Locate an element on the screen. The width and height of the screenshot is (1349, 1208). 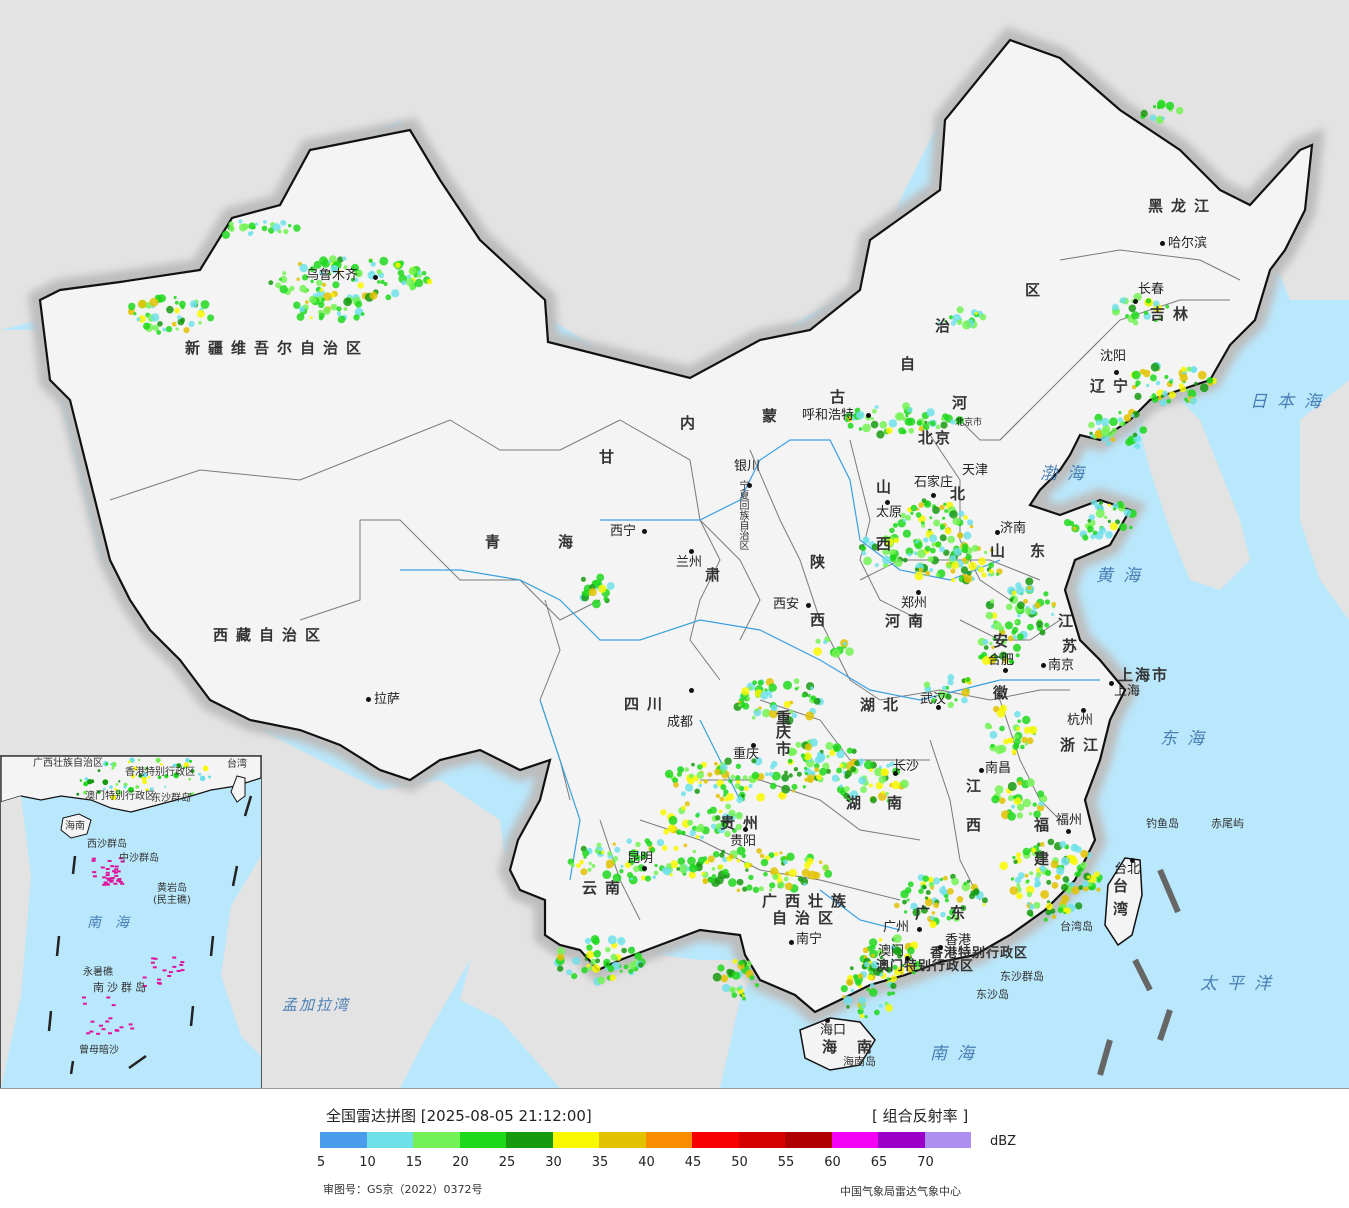
label-shandong-b: 东 is located at coordinates (1042, 551).